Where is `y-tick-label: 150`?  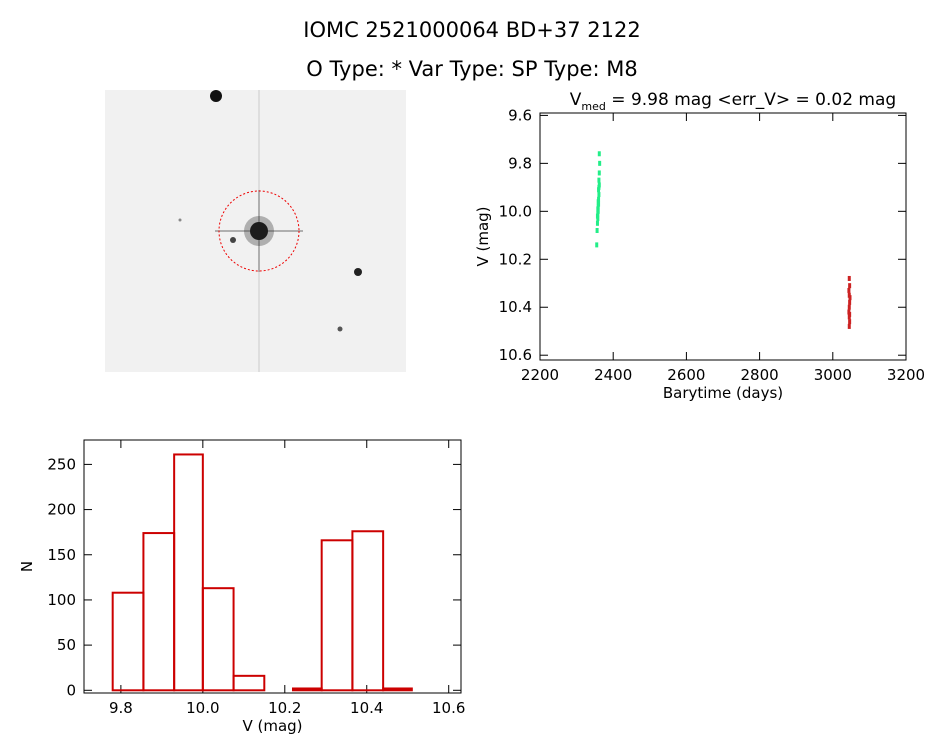 y-tick-label: 150 is located at coordinates (61, 555).